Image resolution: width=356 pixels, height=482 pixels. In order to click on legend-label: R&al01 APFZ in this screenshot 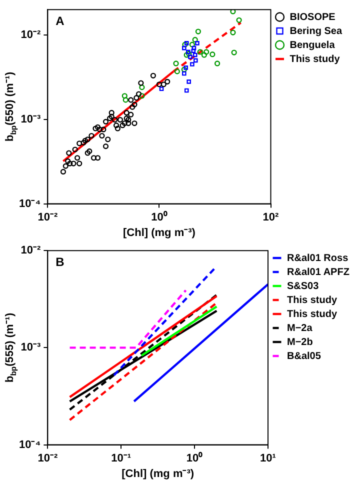, I will do `click(318, 272)`.